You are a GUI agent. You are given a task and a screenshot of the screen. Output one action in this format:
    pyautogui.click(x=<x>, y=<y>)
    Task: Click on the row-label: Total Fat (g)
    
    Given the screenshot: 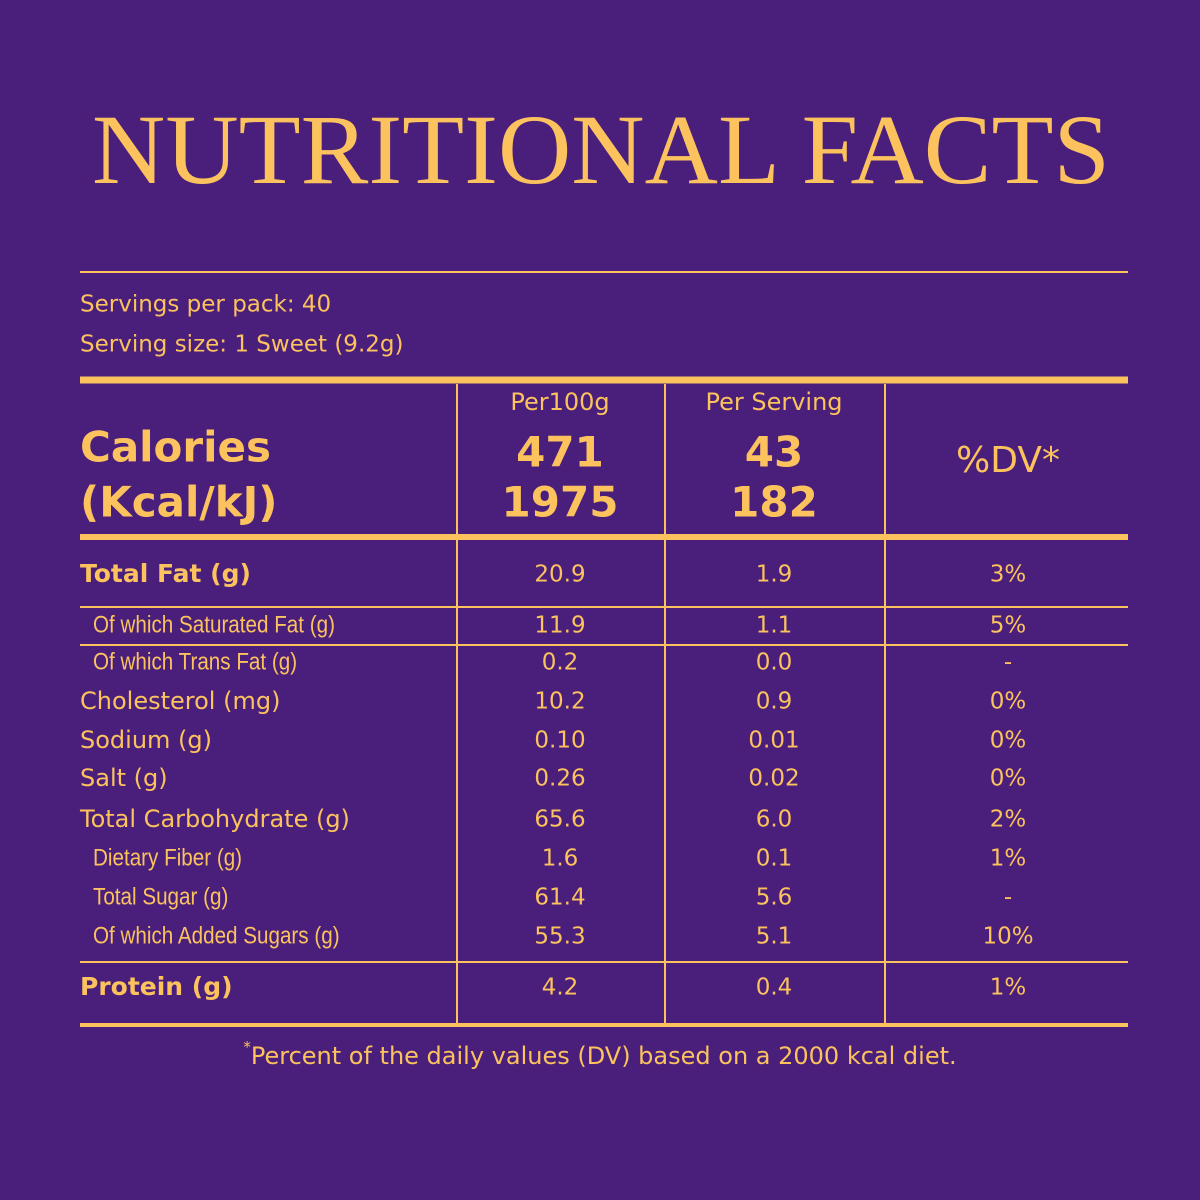 What is the action you would take?
    pyautogui.click(x=165, y=573)
    